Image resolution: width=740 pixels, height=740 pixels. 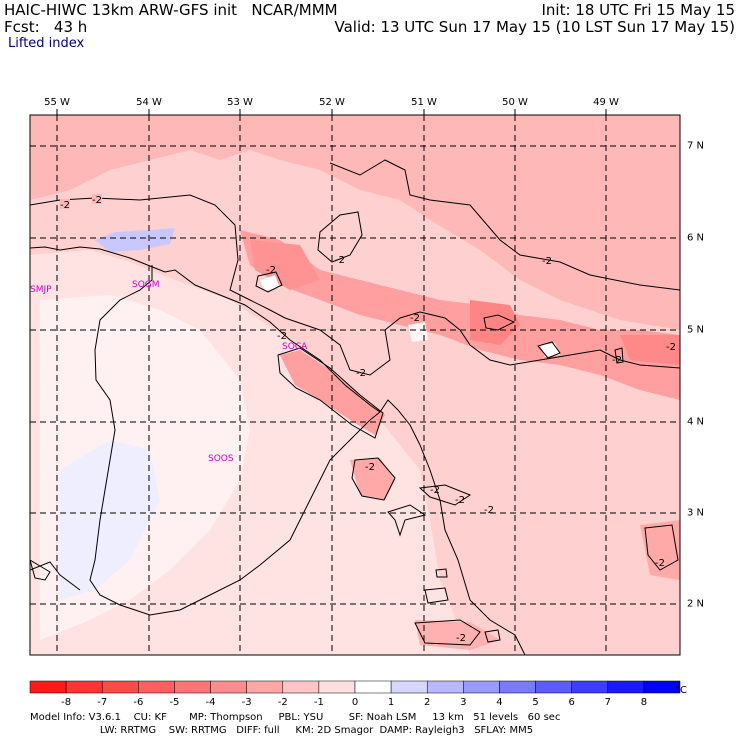 I want to click on lon-label: 53 W, so click(x=240, y=102).